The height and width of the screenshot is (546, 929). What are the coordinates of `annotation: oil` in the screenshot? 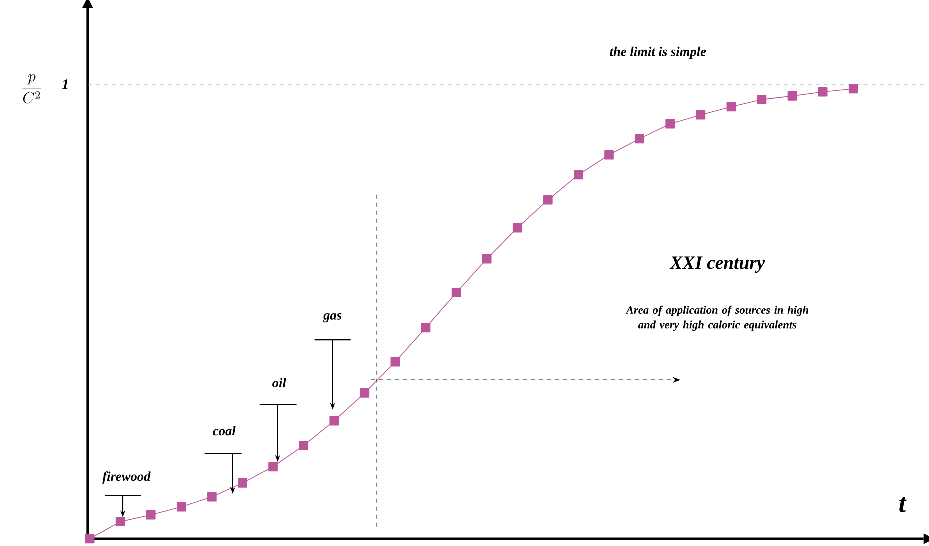 It's located at (279, 383).